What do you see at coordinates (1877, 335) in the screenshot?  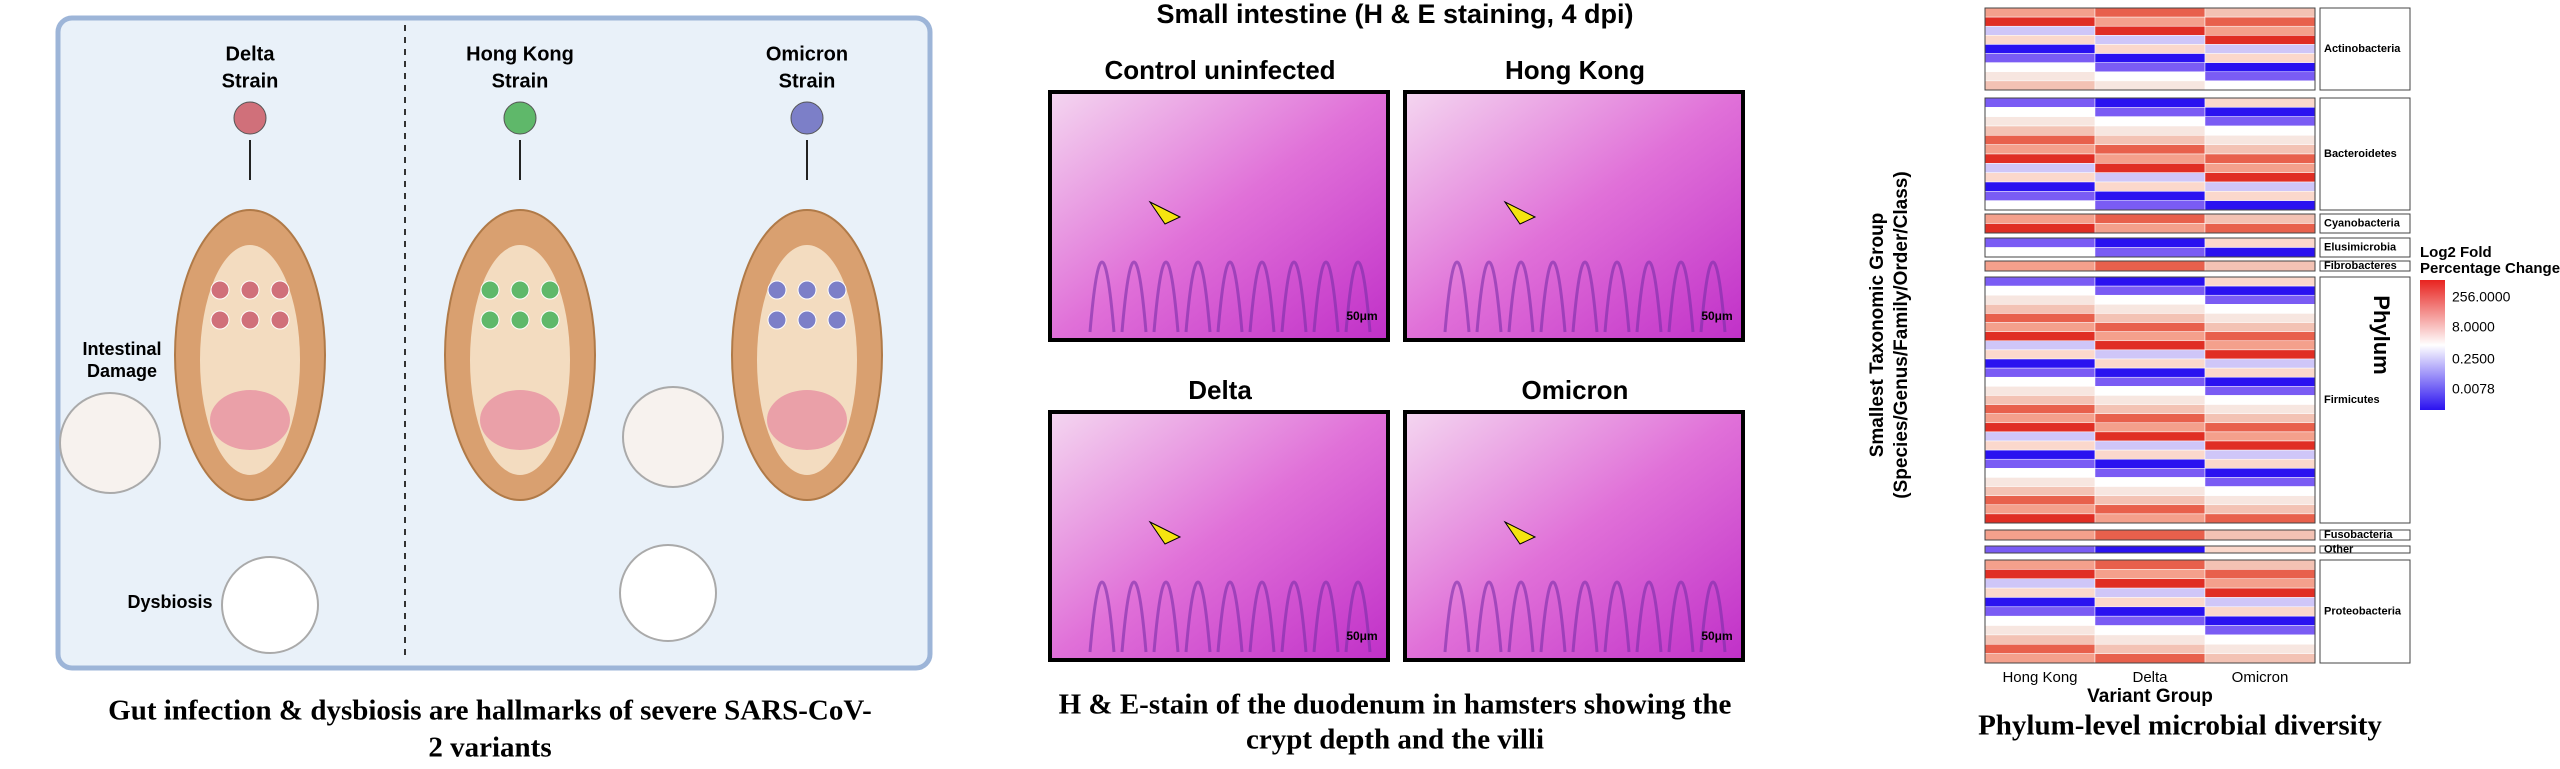 I see `y-axis-label: Smallest Taxonomic Group` at bounding box center [1877, 335].